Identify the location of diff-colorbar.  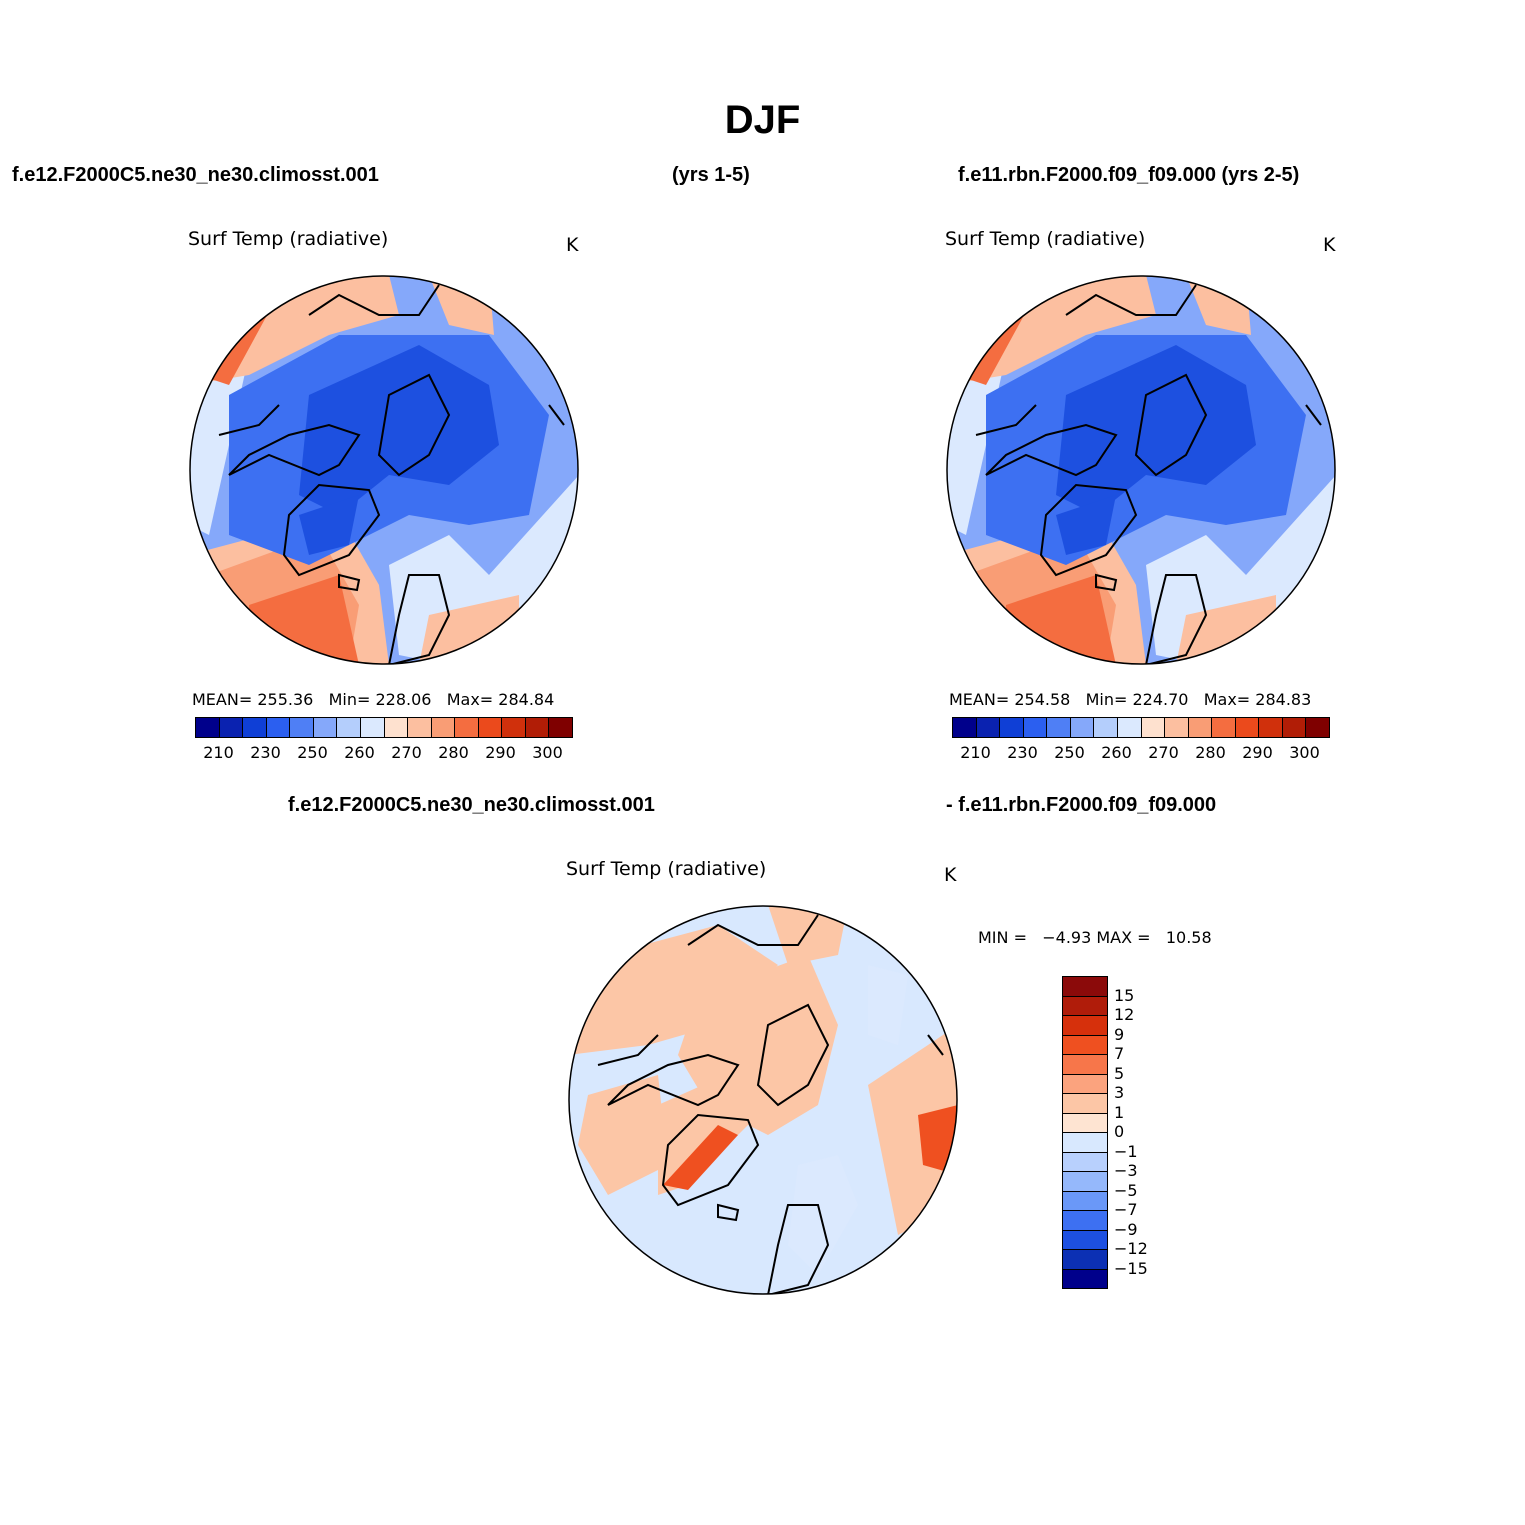
(1085, 1132).